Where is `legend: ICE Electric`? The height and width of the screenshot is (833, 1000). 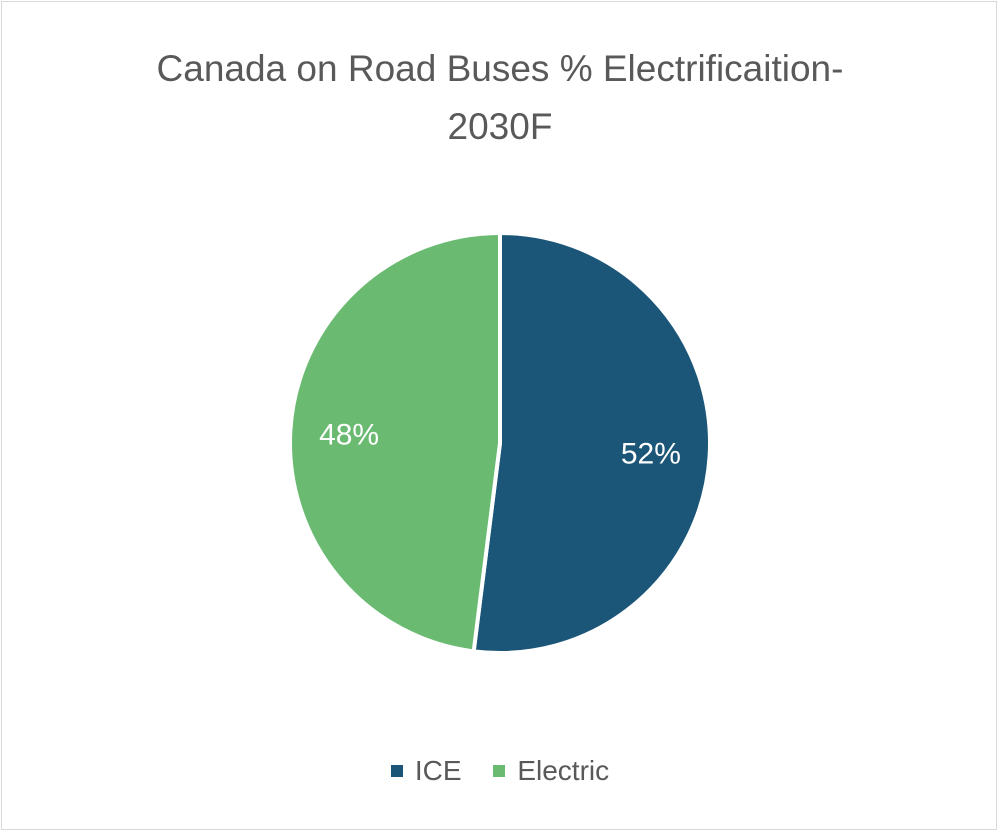 legend: ICE Electric is located at coordinates (500, 769).